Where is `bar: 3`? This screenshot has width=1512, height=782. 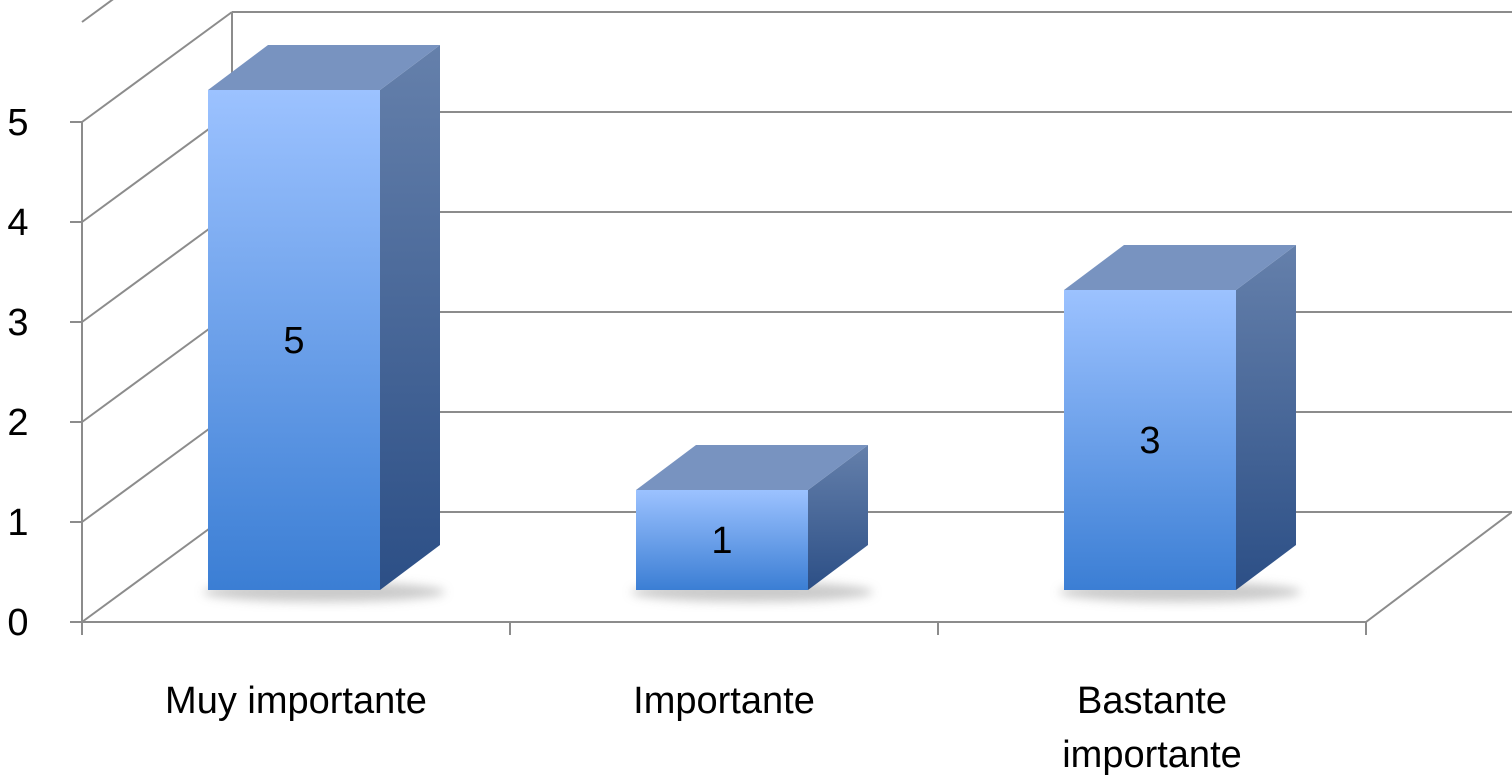
bar: 3 is located at coordinates (1180, 423).